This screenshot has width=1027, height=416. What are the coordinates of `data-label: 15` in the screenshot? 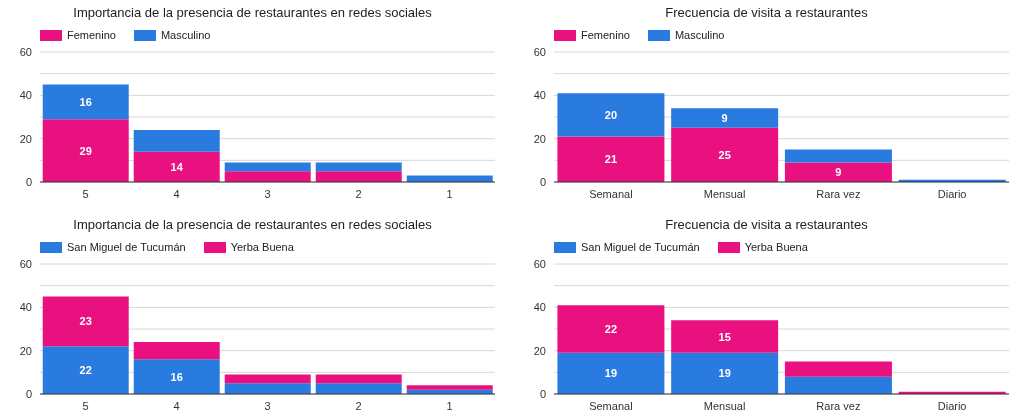 It's located at (724, 336).